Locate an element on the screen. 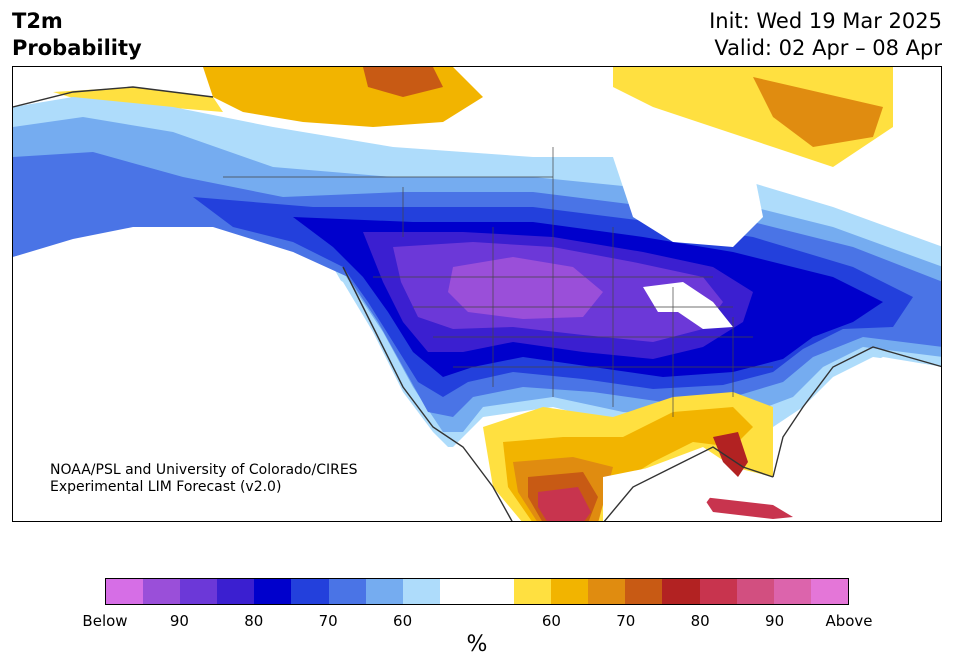 The height and width of the screenshot is (671, 954). mexico-crimson-zone is located at coordinates (564, 504).